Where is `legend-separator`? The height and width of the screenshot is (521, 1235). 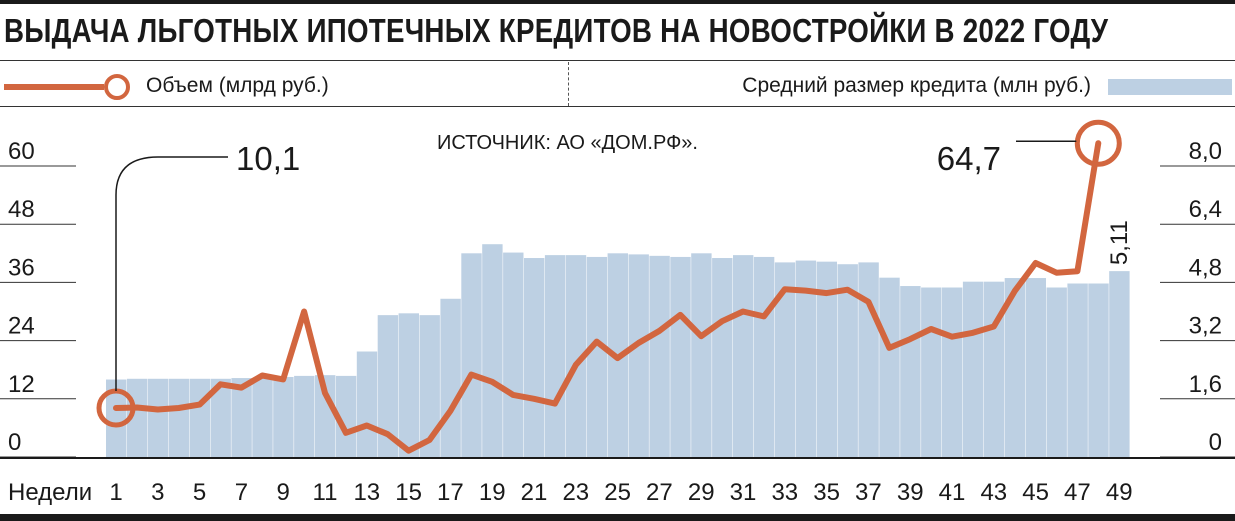
legend-separator is located at coordinates (568, 84).